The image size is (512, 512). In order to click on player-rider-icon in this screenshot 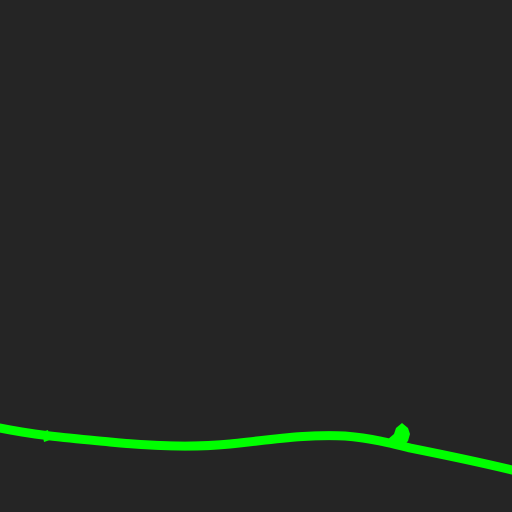, I will do `click(398, 437)`.